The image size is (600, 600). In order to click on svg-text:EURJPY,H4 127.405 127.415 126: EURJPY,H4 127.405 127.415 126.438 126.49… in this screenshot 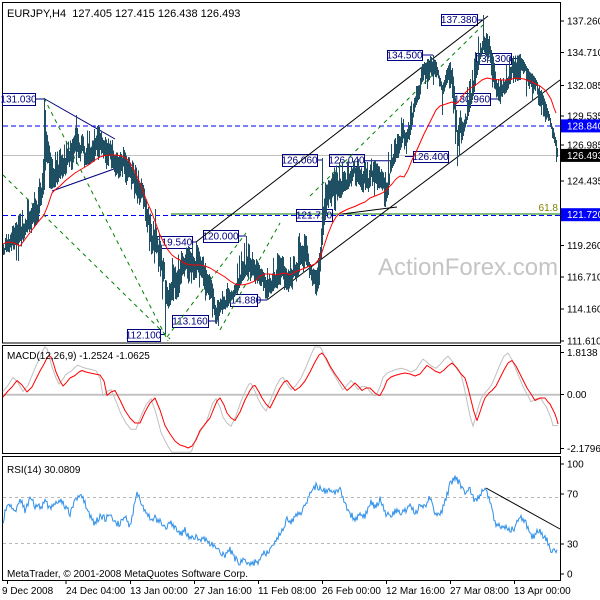, I will do `click(123, 14)`.